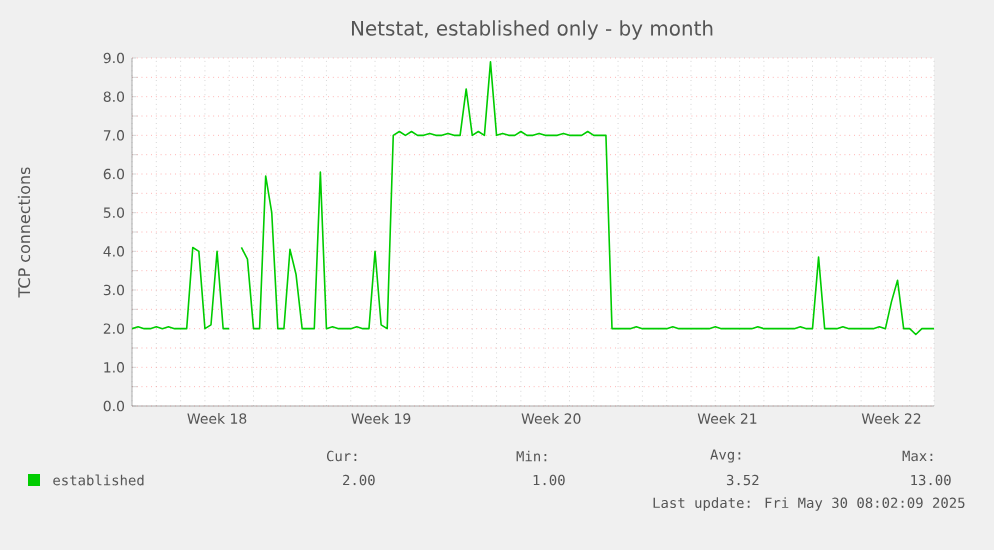 The height and width of the screenshot is (550, 994). Describe the element at coordinates (532, 30) in the screenshot. I see `chart-title: Netstat, established only - by month` at that location.